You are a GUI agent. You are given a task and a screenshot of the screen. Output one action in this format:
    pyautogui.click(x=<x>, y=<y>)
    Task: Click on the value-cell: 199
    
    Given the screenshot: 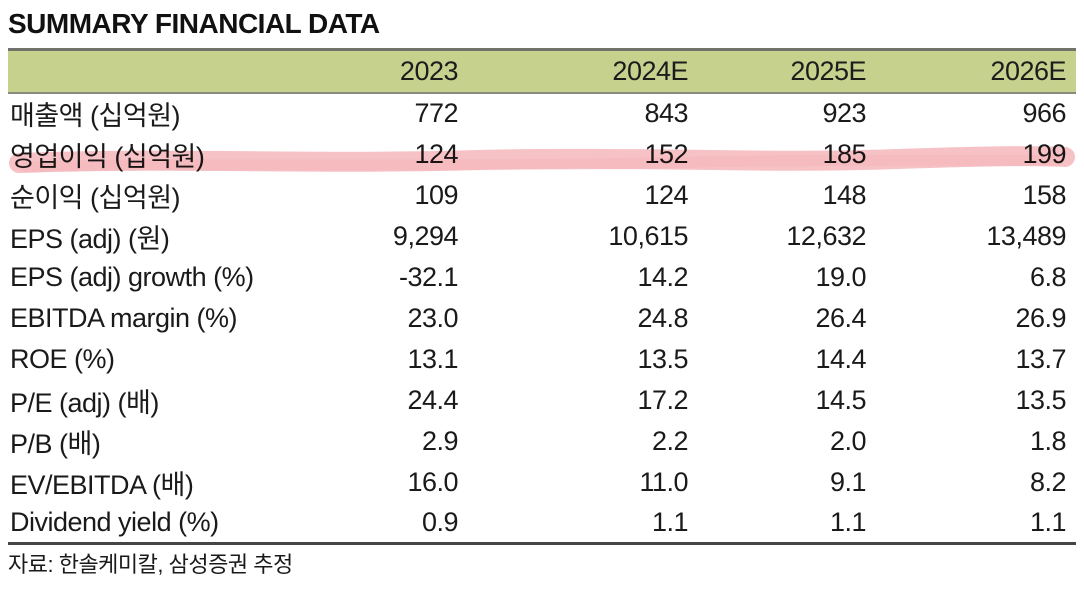 What is the action you would take?
    pyautogui.click(x=1044, y=153)
    